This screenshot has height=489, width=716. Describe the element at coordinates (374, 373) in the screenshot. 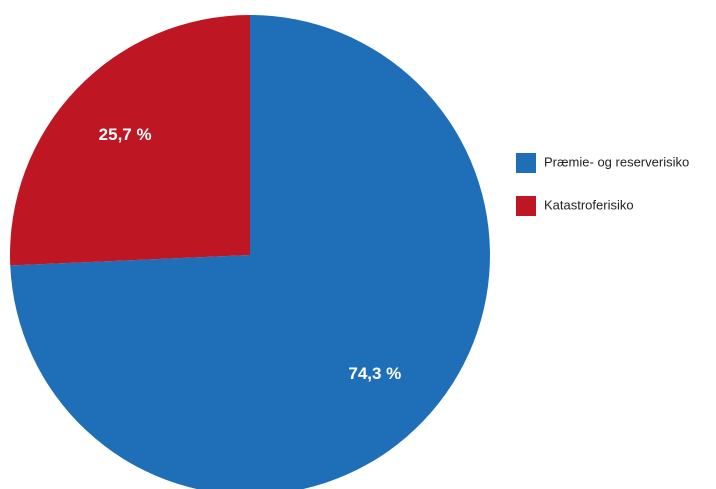

I see `slice-value-label-praemie-og-reserverisiko: 74,3 %` at that location.